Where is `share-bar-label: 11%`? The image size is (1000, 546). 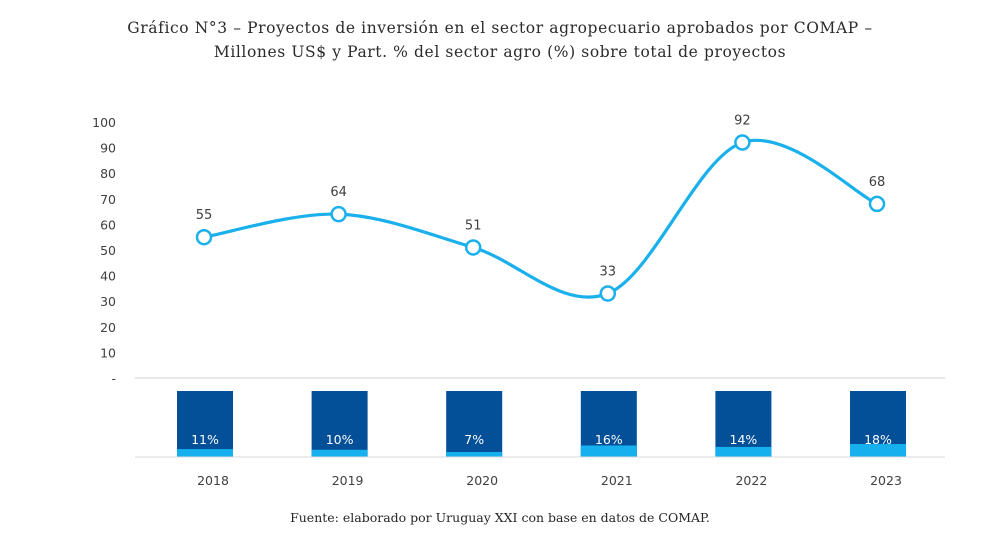
share-bar-label: 11% is located at coordinates (205, 439).